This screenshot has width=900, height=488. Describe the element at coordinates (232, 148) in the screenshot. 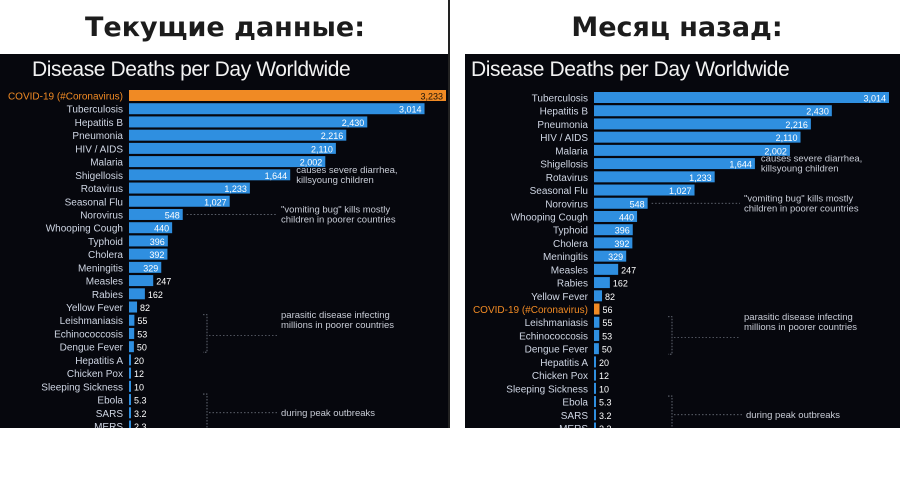

I see `bar-hiv-aids` at that location.